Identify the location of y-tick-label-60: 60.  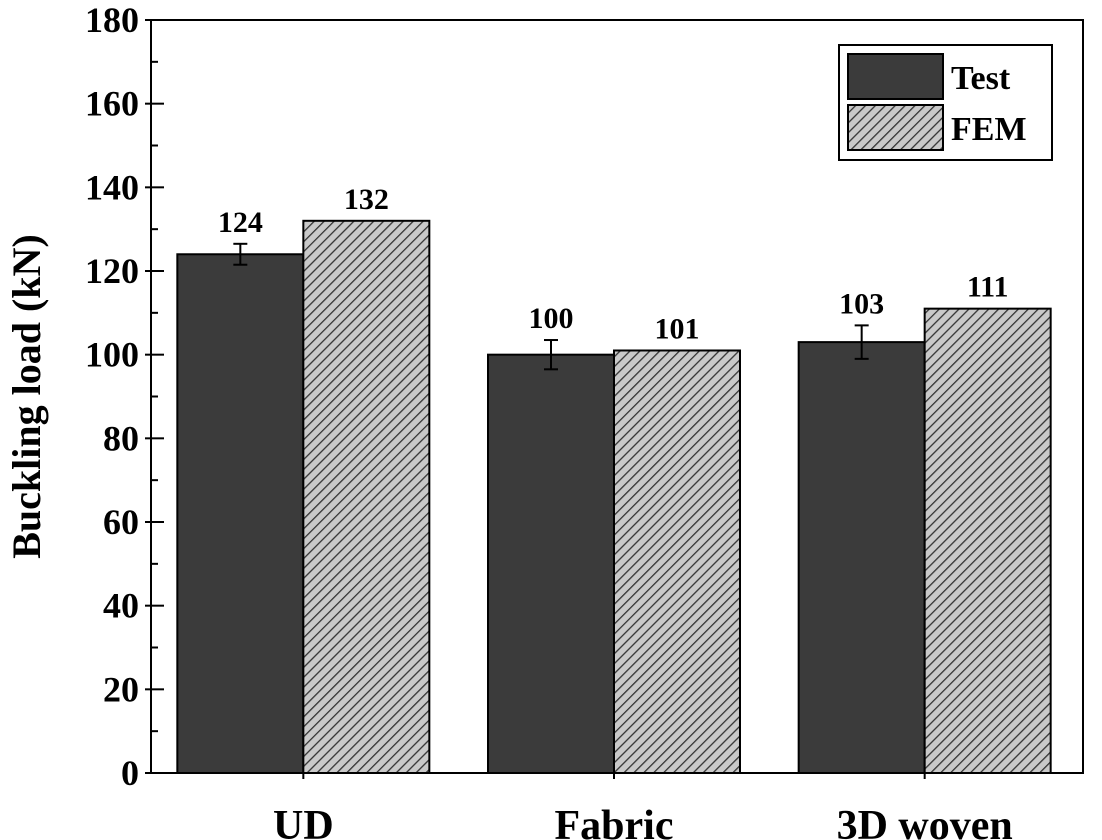
(121, 522).